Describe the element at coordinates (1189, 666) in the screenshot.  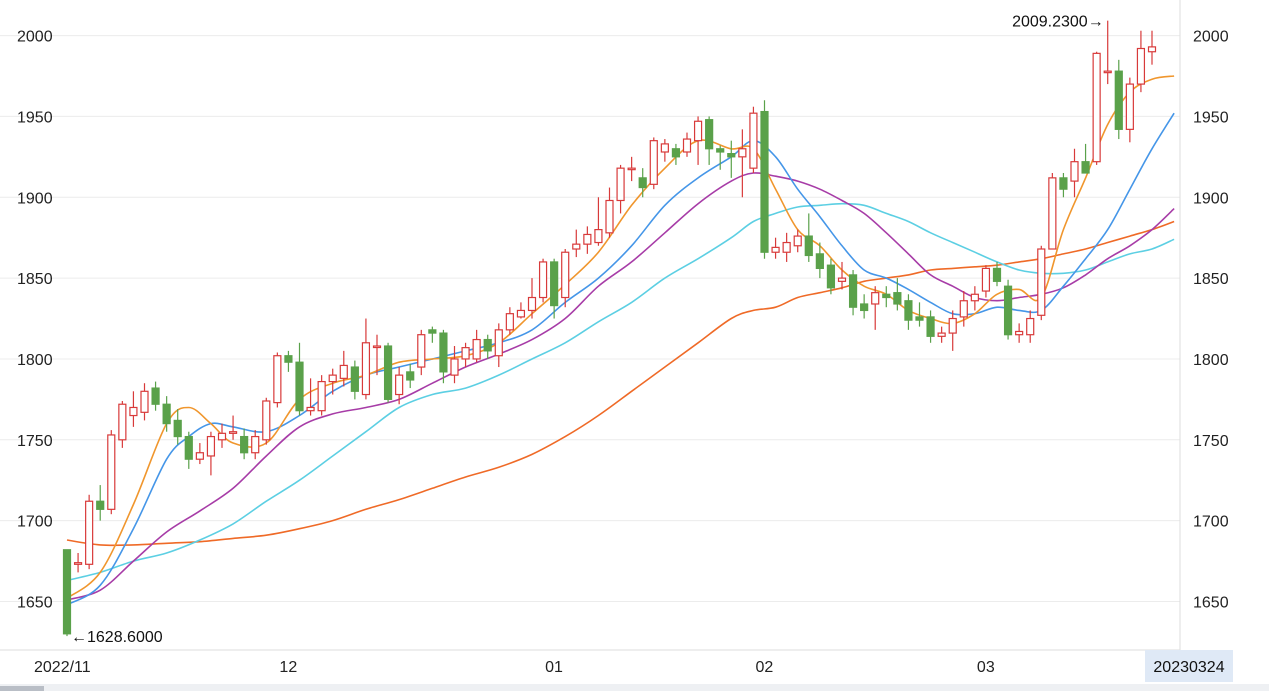
I see `current-date-badge: 20230324` at that location.